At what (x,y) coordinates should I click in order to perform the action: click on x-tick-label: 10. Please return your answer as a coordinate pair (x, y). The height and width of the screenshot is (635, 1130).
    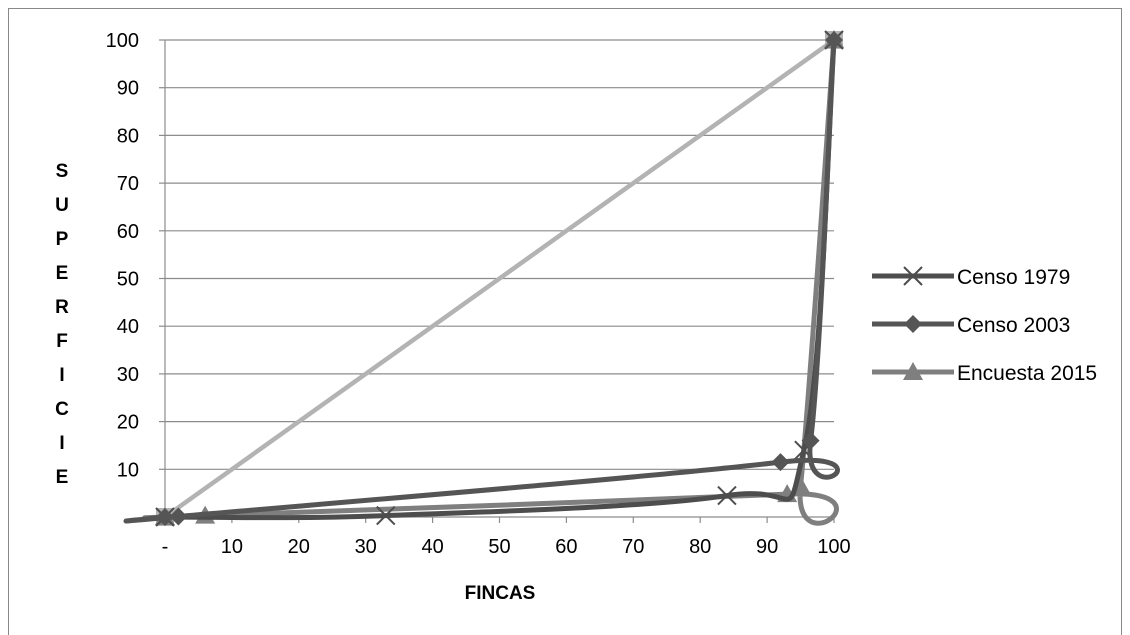
    Looking at the image, I should click on (232, 547).